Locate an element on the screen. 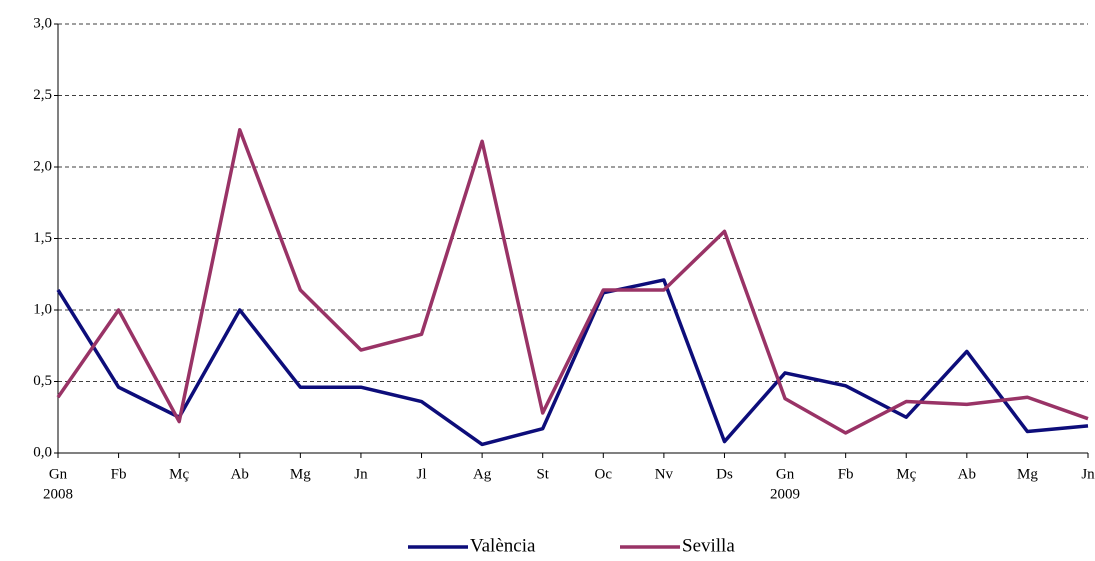 The height and width of the screenshot is (561, 1095). y-tick-label: 0,5 is located at coordinates (42, 381).